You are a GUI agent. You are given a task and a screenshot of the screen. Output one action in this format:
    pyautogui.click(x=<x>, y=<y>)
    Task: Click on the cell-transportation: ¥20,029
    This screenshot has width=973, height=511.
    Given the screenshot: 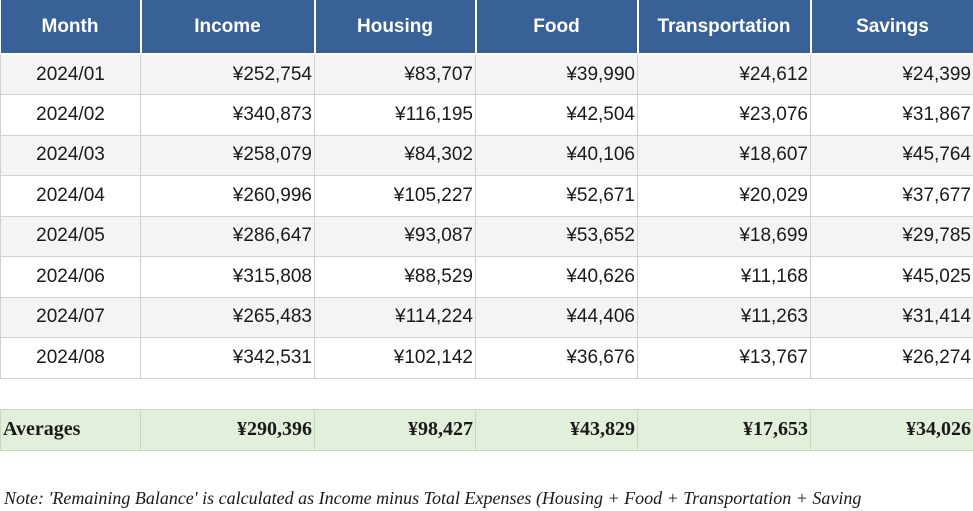 What is the action you would take?
    pyautogui.click(x=724, y=196)
    